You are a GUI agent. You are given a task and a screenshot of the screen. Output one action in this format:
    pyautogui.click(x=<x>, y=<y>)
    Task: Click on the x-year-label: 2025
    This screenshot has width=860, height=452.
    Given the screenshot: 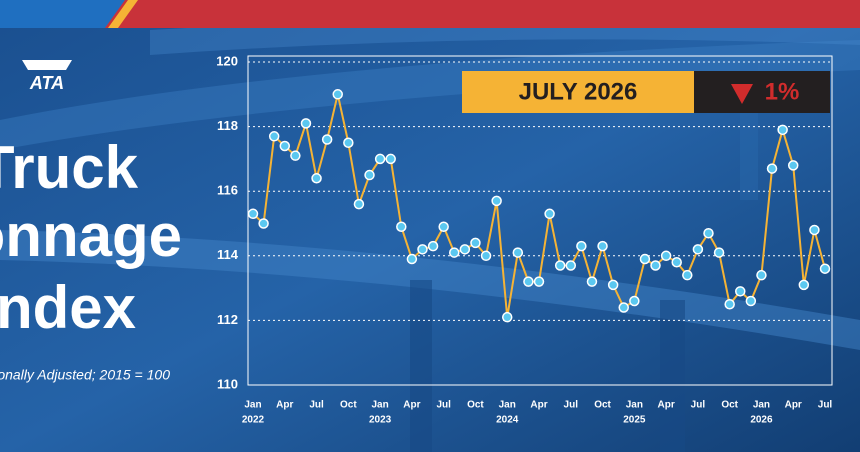 What is the action you would take?
    pyautogui.click(x=634, y=420)
    